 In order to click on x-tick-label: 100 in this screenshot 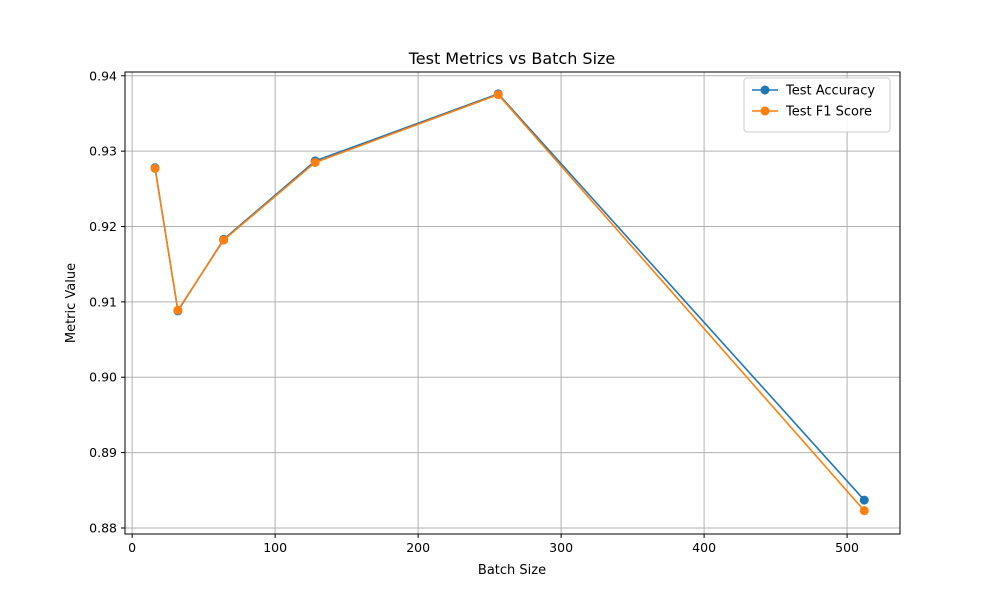, I will do `click(275, 547)`.